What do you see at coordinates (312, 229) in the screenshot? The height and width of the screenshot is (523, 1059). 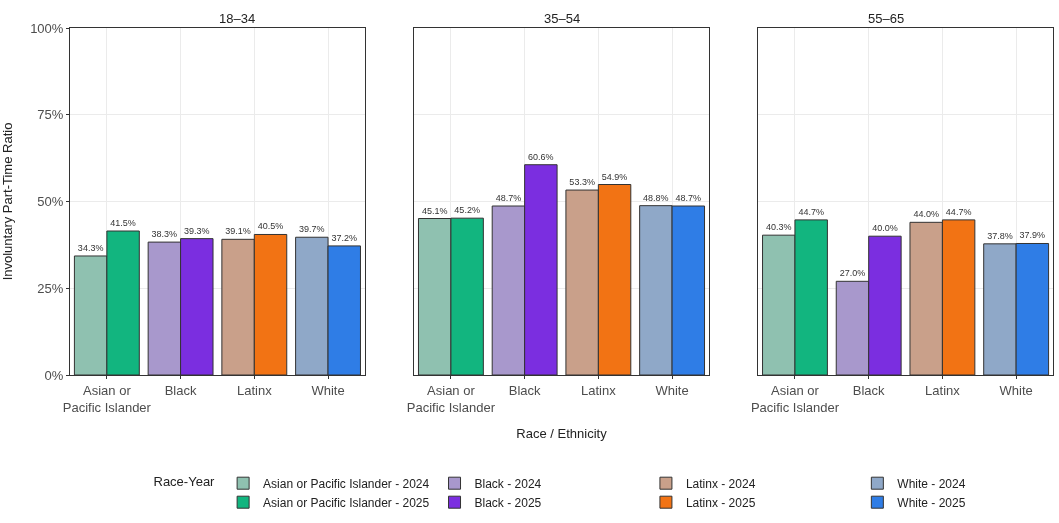 I see `data-label: 39.7%` at bounding box center [312, 229].